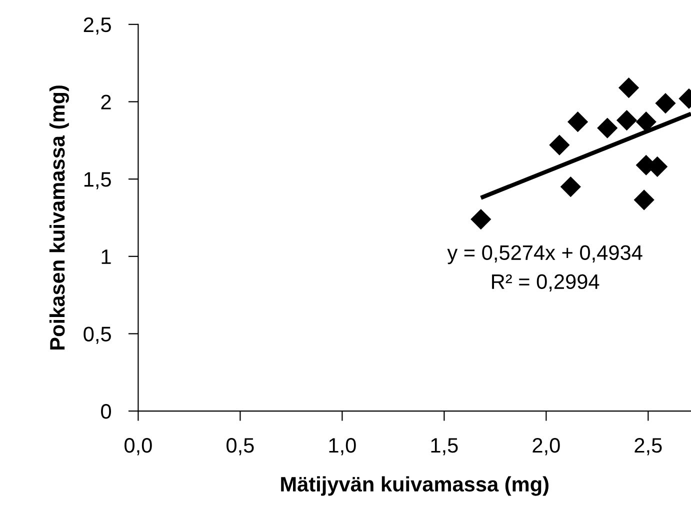 This screenshot has width=691, height=519. Describe the element at coordinates (546, 447) in the screenshot. I see `x-tick-label: 2,0` at that location.